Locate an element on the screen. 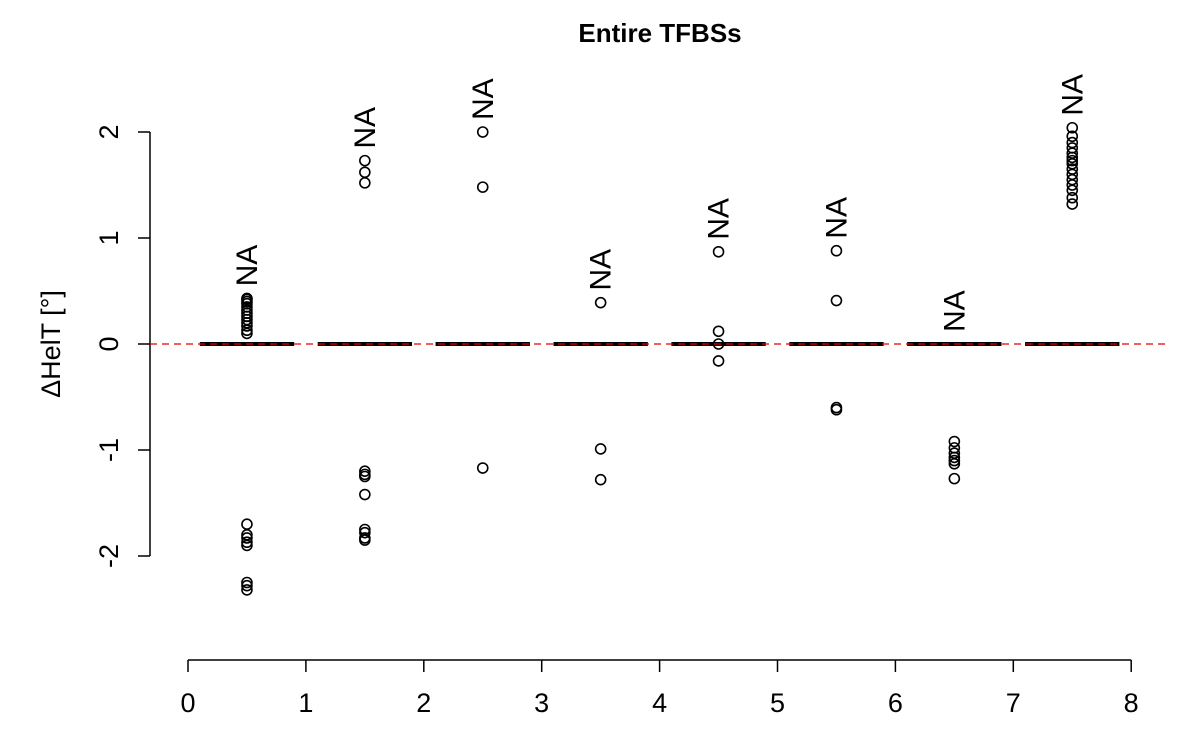 The height and width of the screenshot is (750, 1200). y-tick-label: 0 is located at coordinates (109, 343).